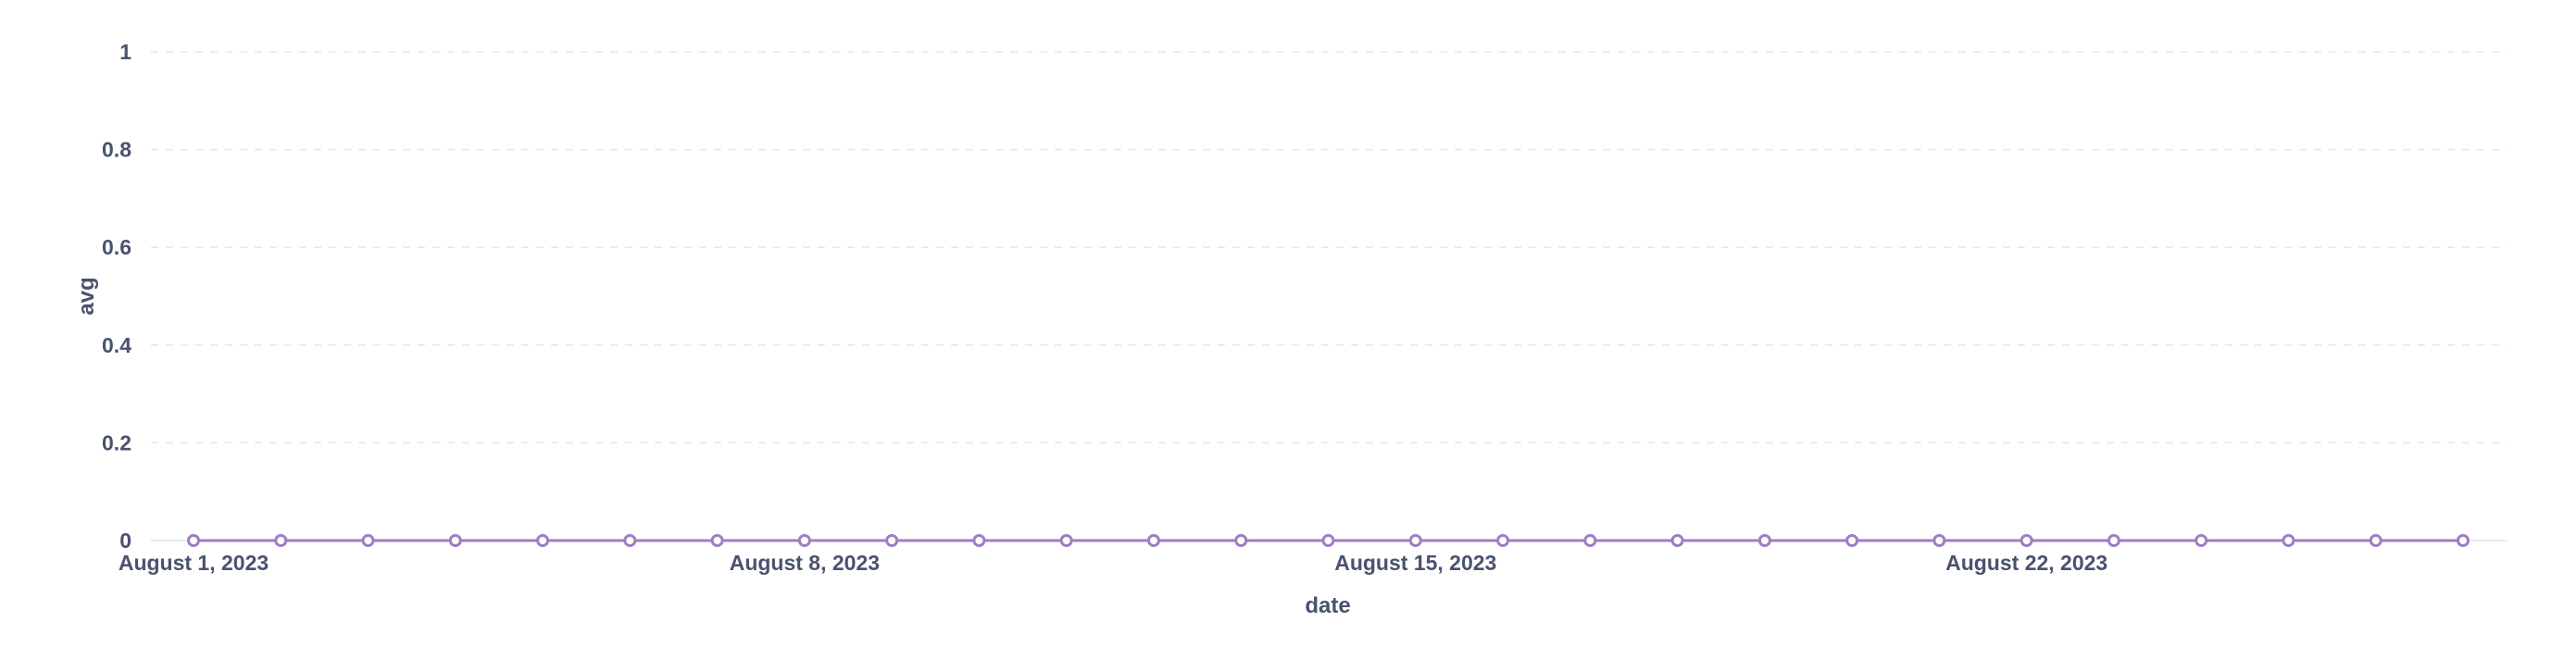 This screenshot has width=2576, height=659. What do you see at coordinates (116, 296) in the screenshot?
I see `y-tick-labels: 0 0.2 0.4 0.6 0.8 1` at bounding box center [116, 296].